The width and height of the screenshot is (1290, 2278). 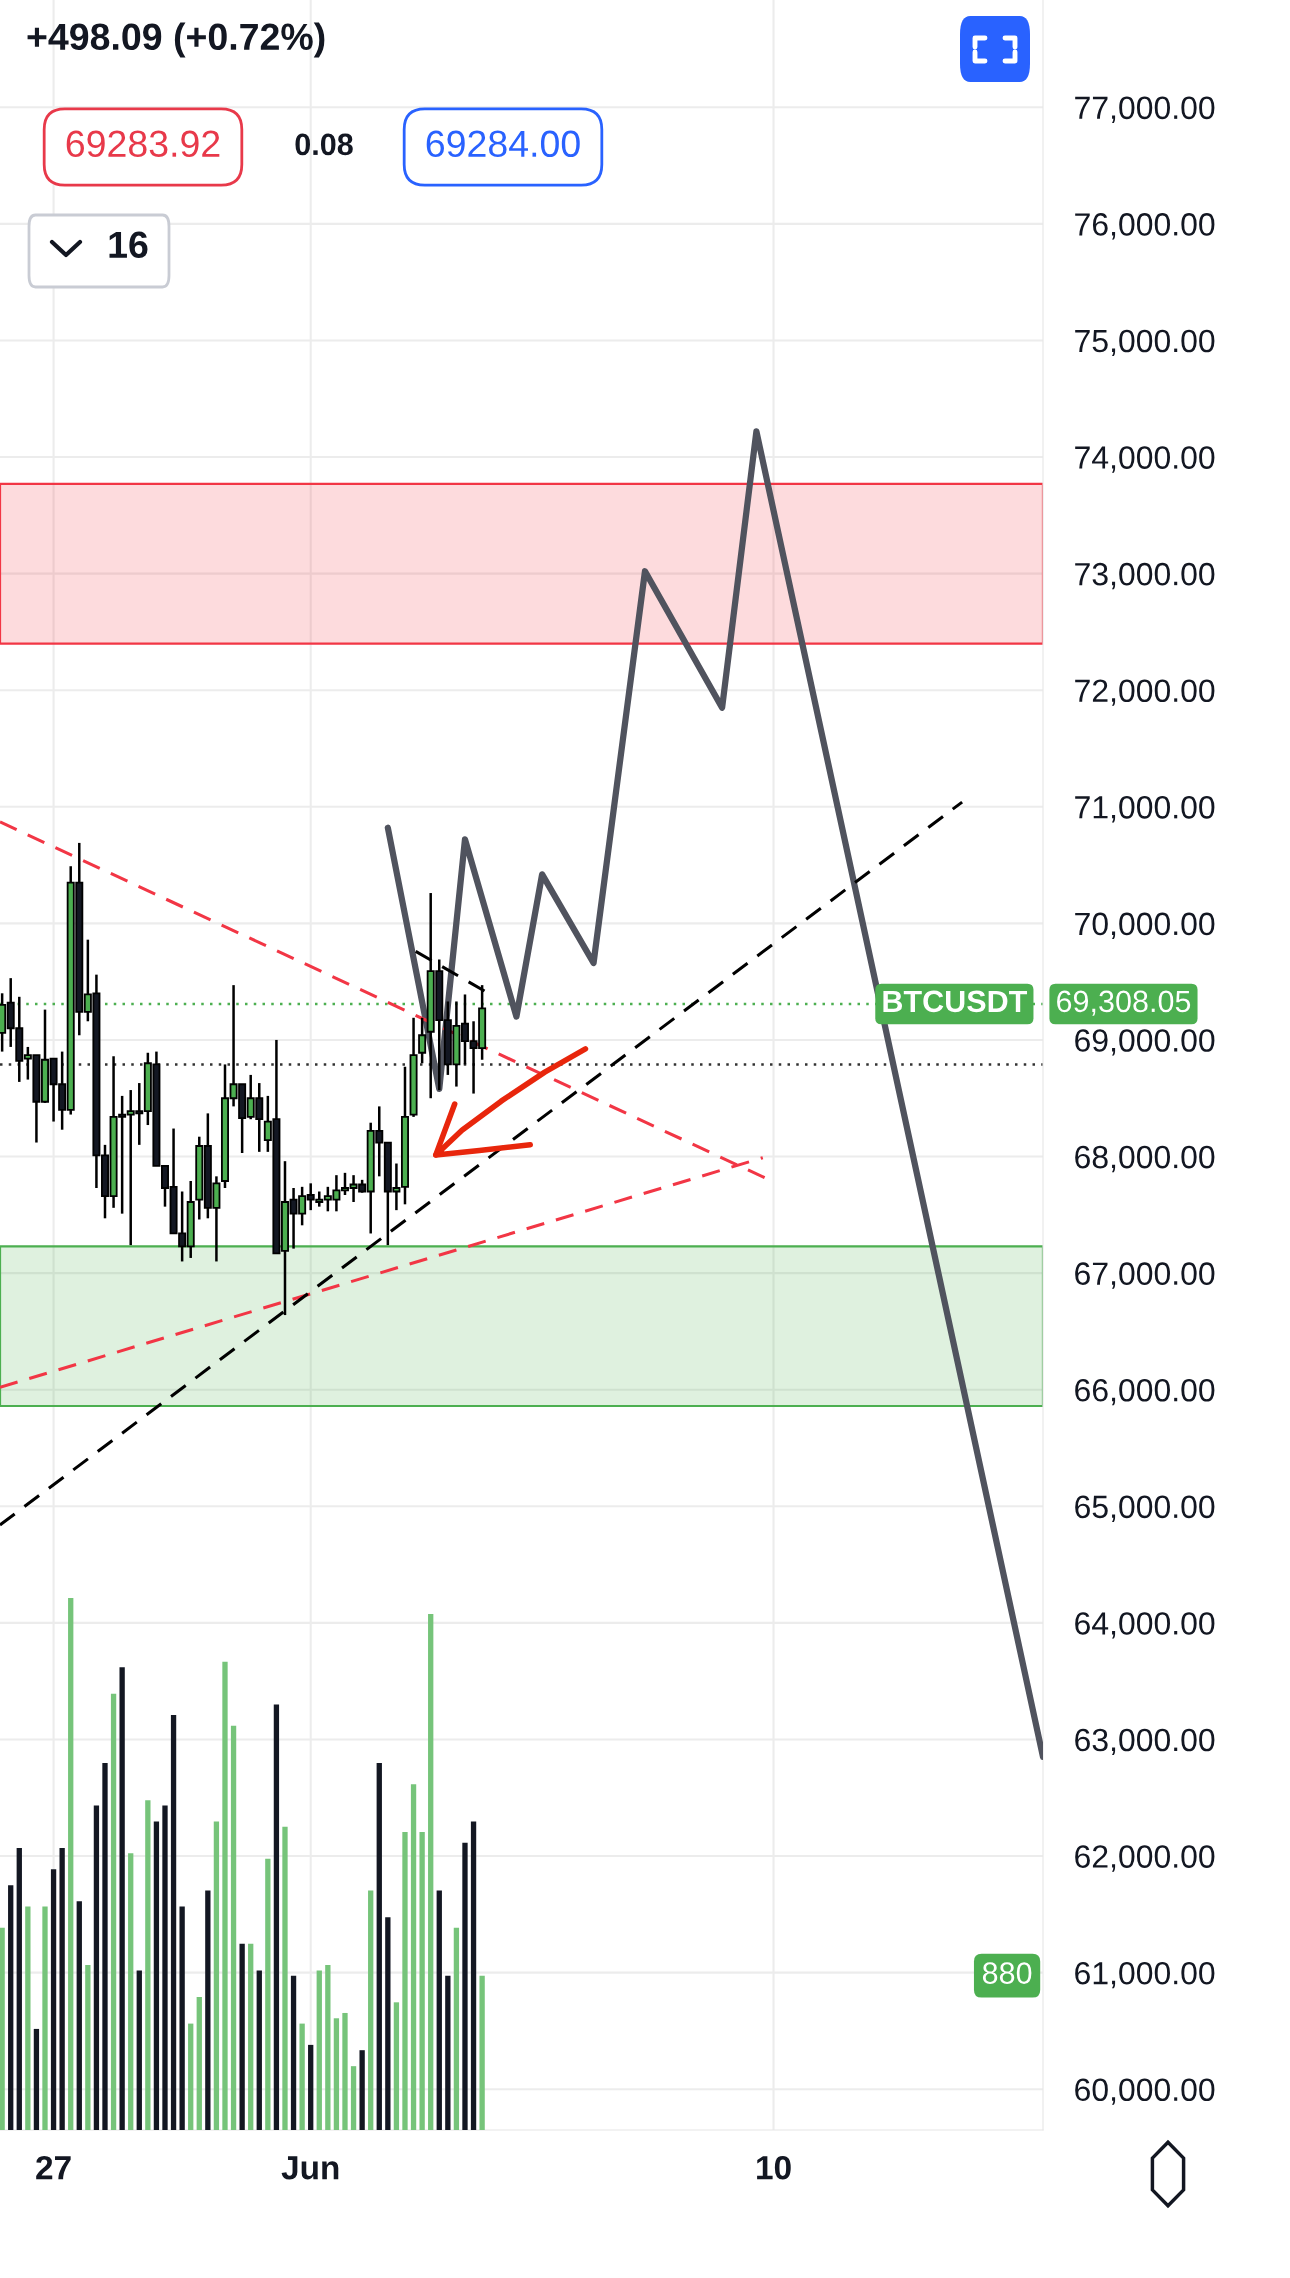 I want to click on y-tick-label: 72,000.00, so click(x=1145, y=692).